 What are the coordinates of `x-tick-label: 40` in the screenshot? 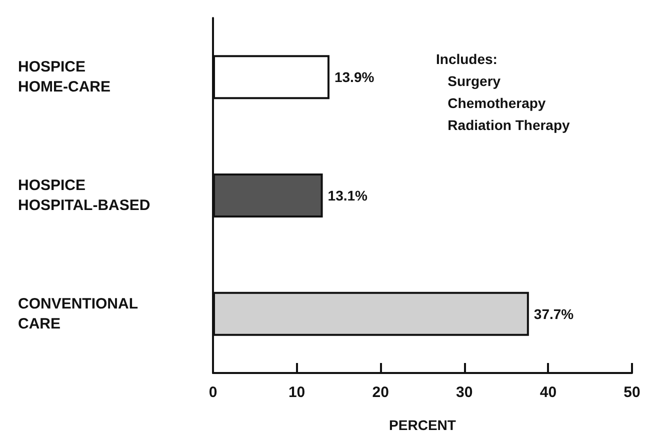 It's located at (548, 392).